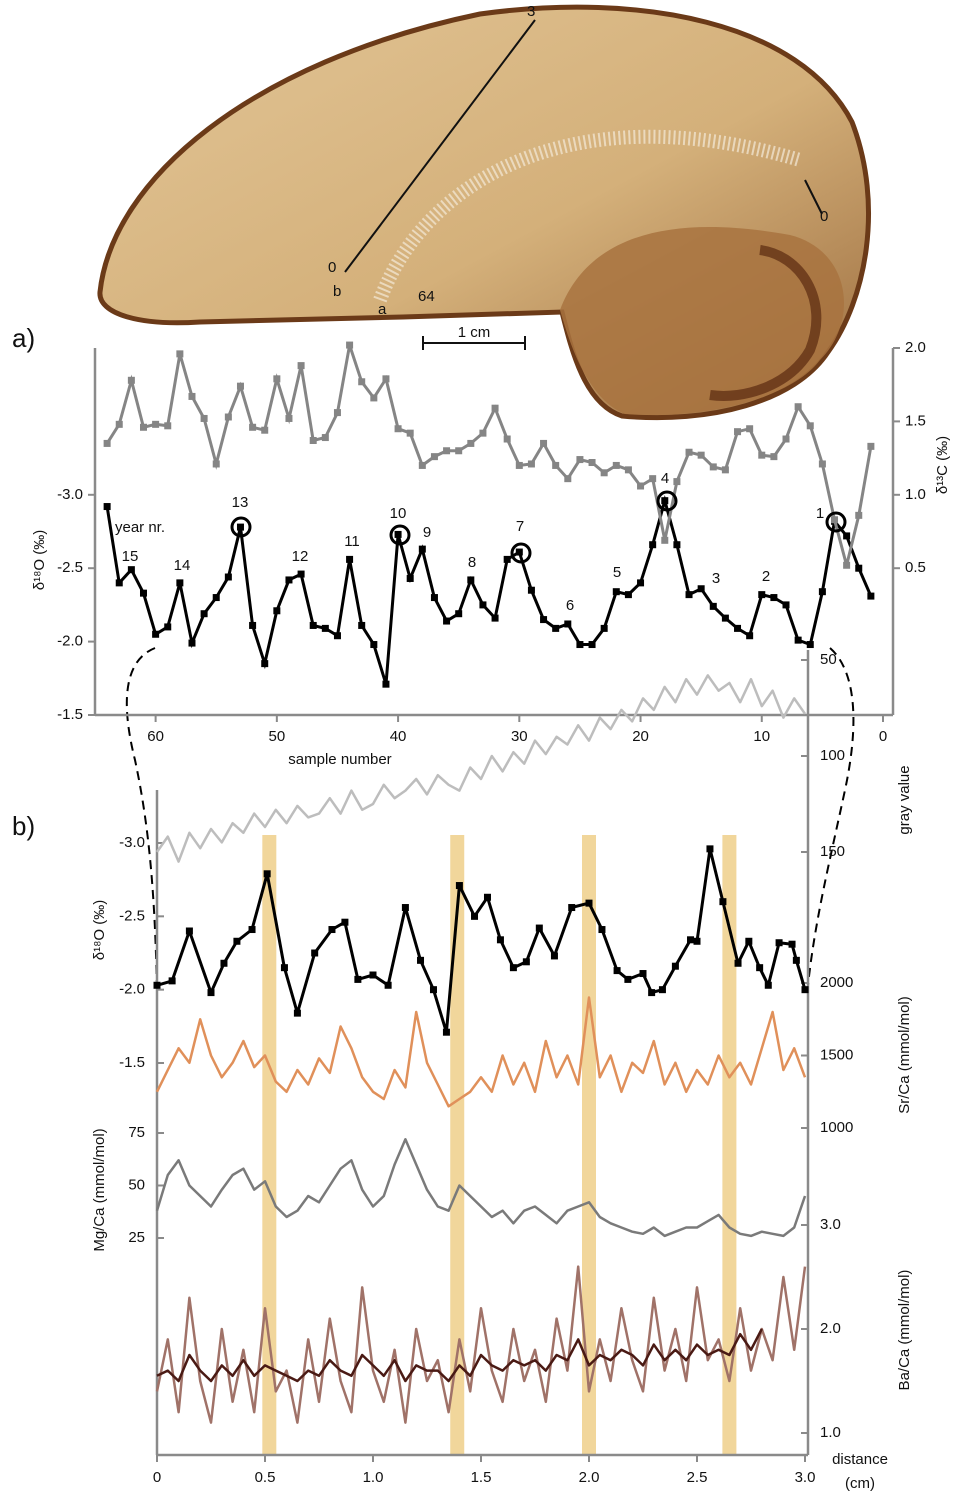 The height and width of the screenshot is (1493, 961). What do you see at coordinates (241, 527) in the screenshot?
I see `year-circle` at bounding box center [241, 527].